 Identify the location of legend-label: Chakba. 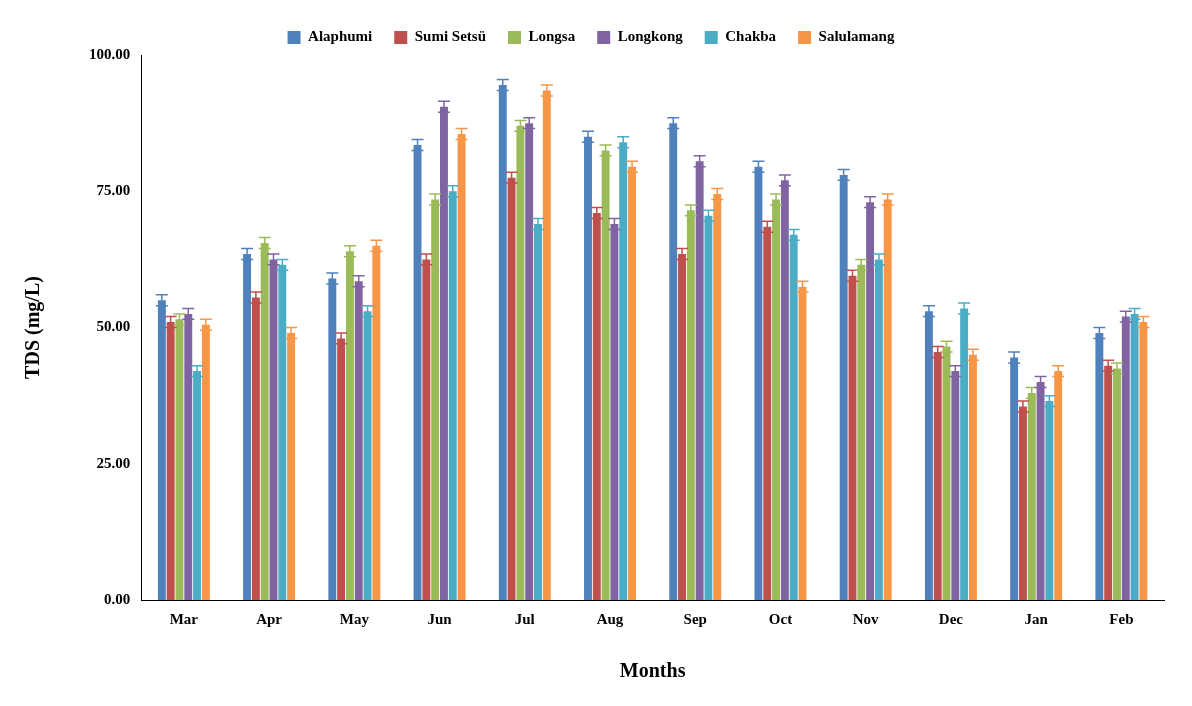
(751, 36).